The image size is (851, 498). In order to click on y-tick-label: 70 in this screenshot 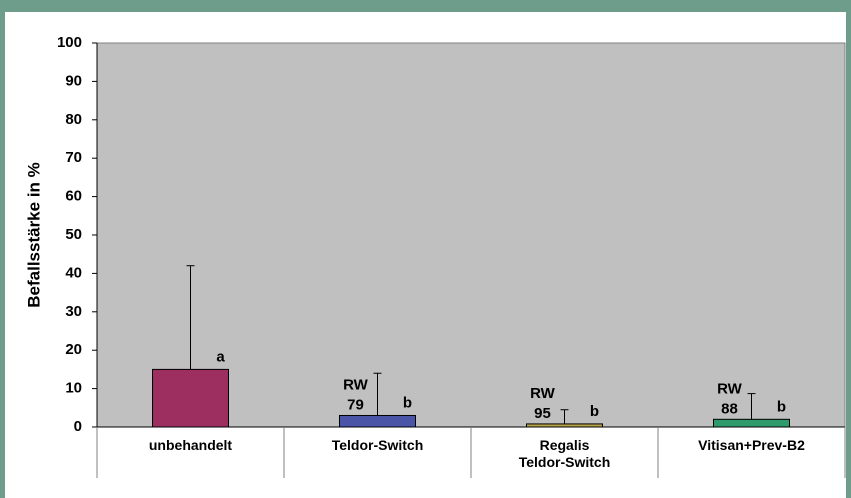, I will do `click(73, 157)`.